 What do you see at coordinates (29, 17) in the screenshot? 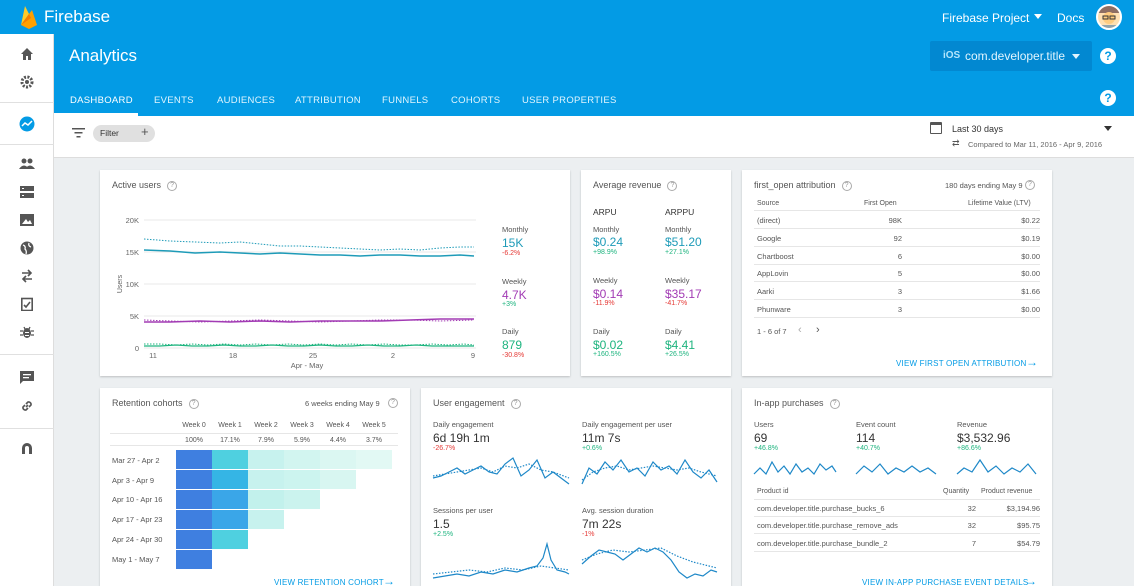
I see `firebase-logo-icon` at bounding box center [29, 17].